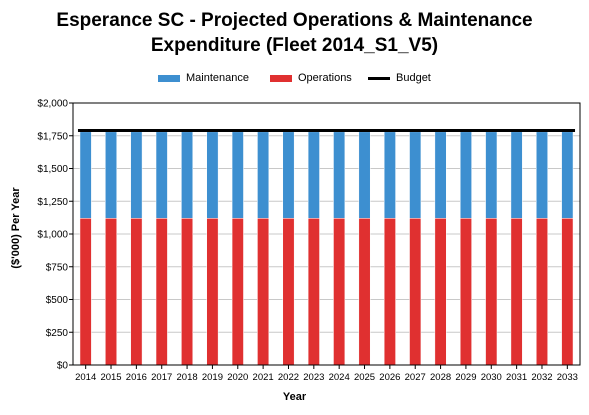  Describe the element at coordinates (288, 377) in the screenshot. I see `x-tick-label: 2022` at that location.